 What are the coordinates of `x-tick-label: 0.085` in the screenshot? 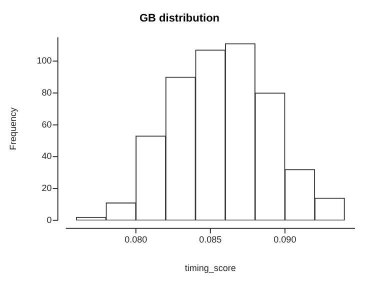 It's located at (210, 239).